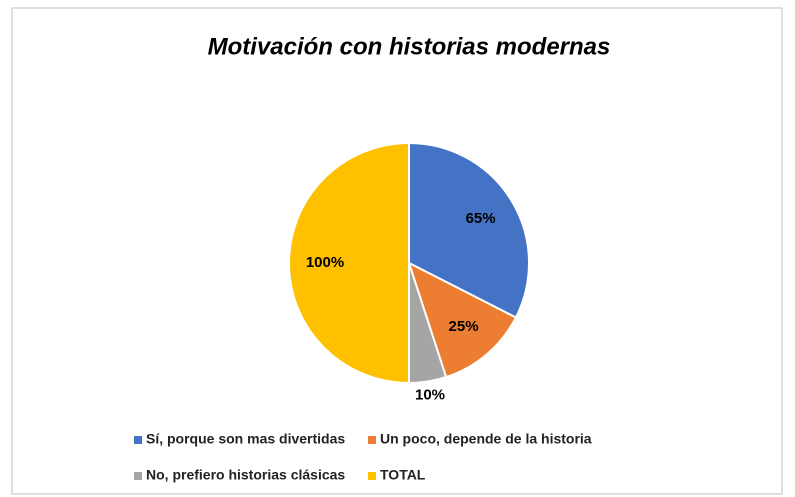 This screenshot has height=497, width=795. Describe the element at coordinates (430, 395) in the screenshot. I see `data-label: 10%` at that location.